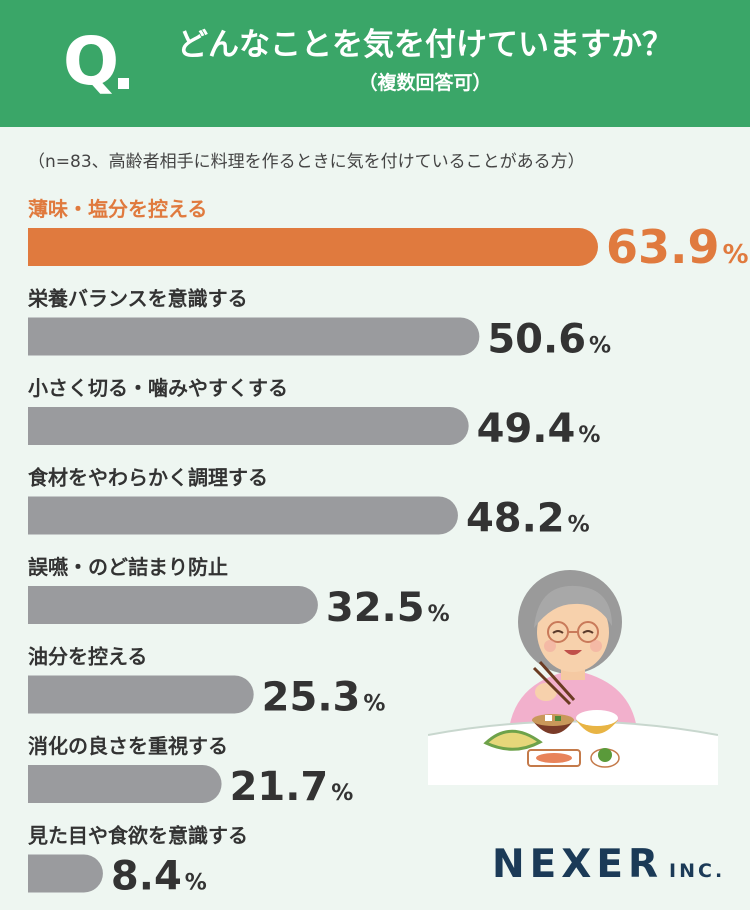  What do you see at coordinates (137, 299) in the screenshot?
I see `category-label: 栄養バランスを意識する` at bounding box center [137, 299].